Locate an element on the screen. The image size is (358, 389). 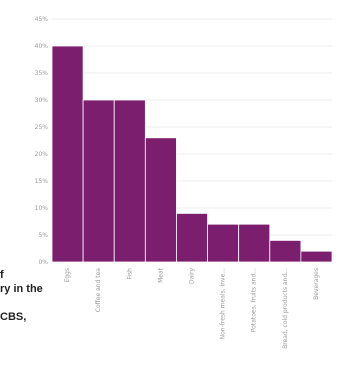
x-category-label-1: Coffee and tea is located at coordinates (98, 290).